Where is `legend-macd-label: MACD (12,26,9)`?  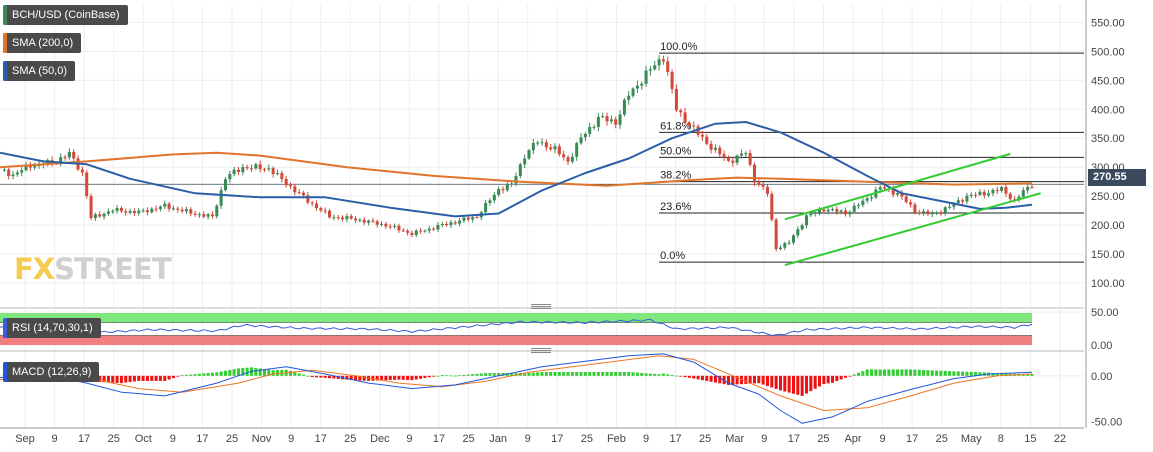 legend-macd-label: MACD (12,26,9) is located at coordinates (52, 372).